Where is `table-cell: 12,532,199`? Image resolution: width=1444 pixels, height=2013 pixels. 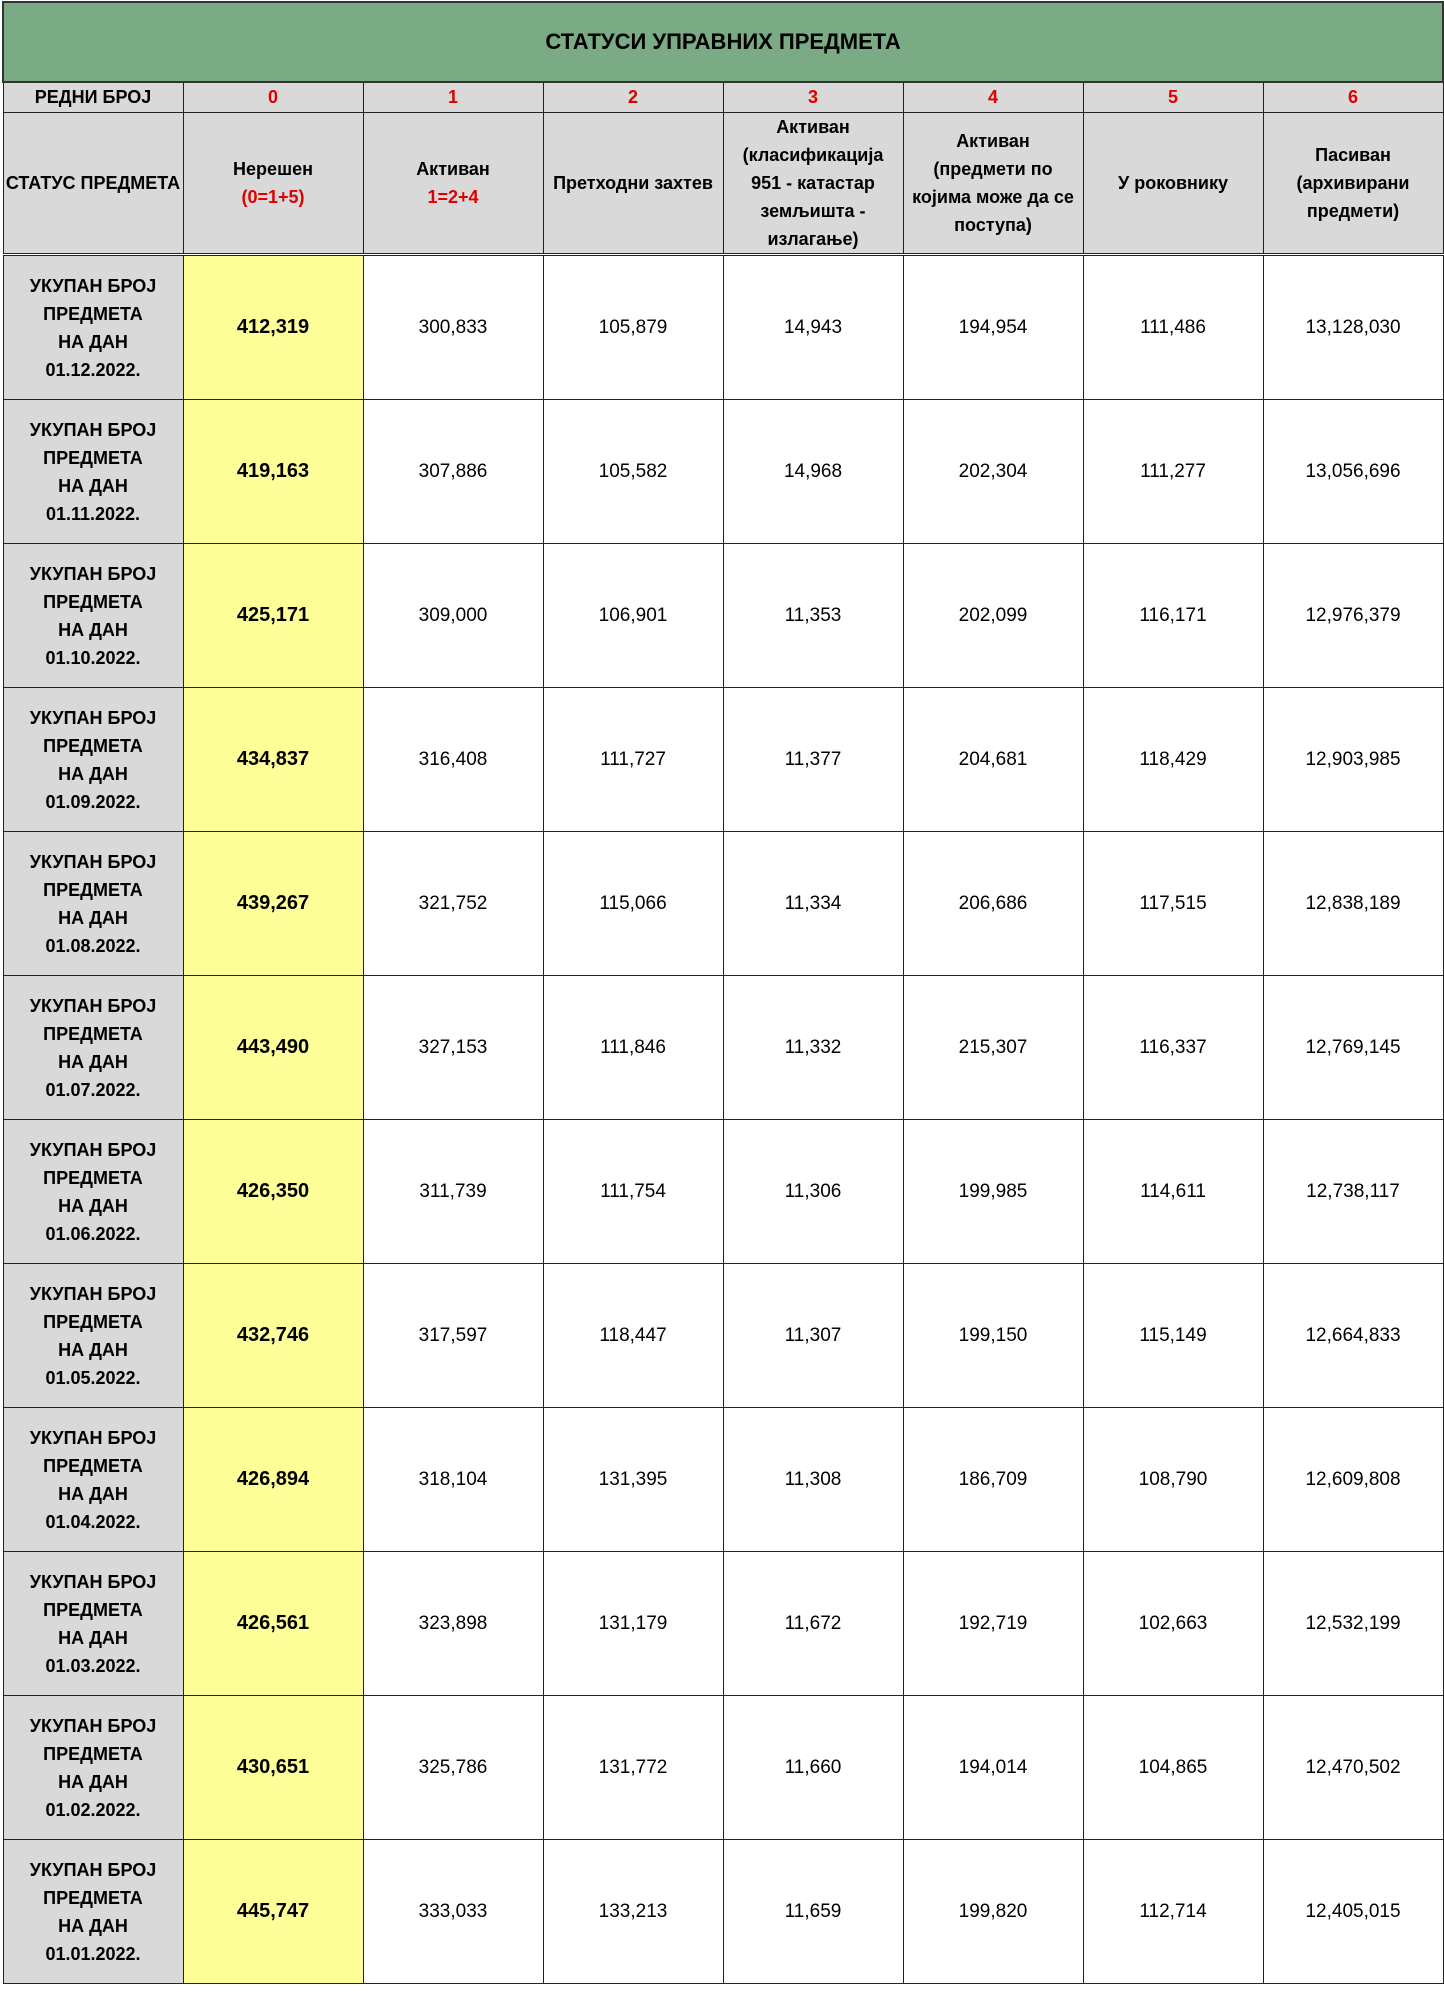
table-cell: 12,532,199 is located at coordinates (1353, 1623).